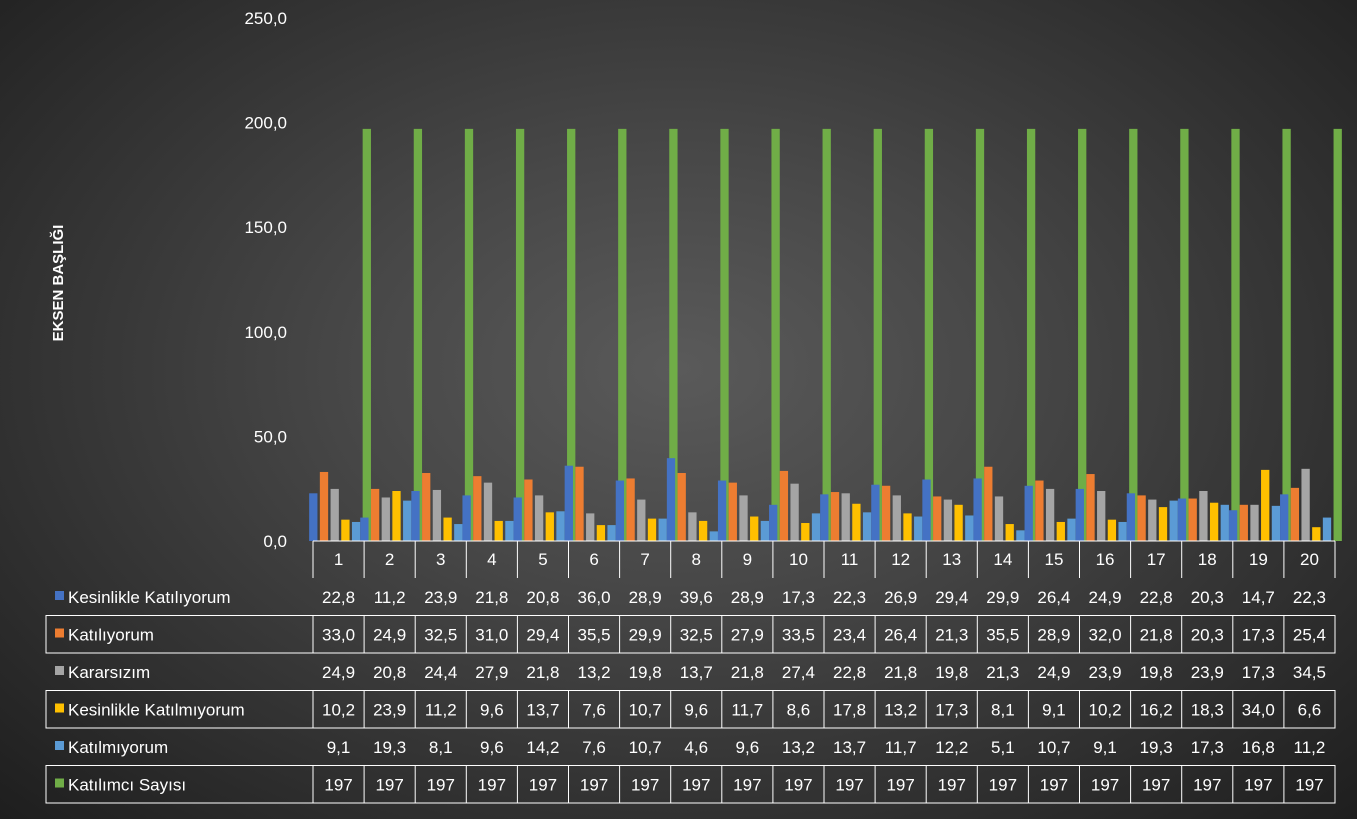 The image size is (1357, 819). Describe the element at coordinates (1002, 597) in the screenshot. I see `data-label: 29,9` at that location.